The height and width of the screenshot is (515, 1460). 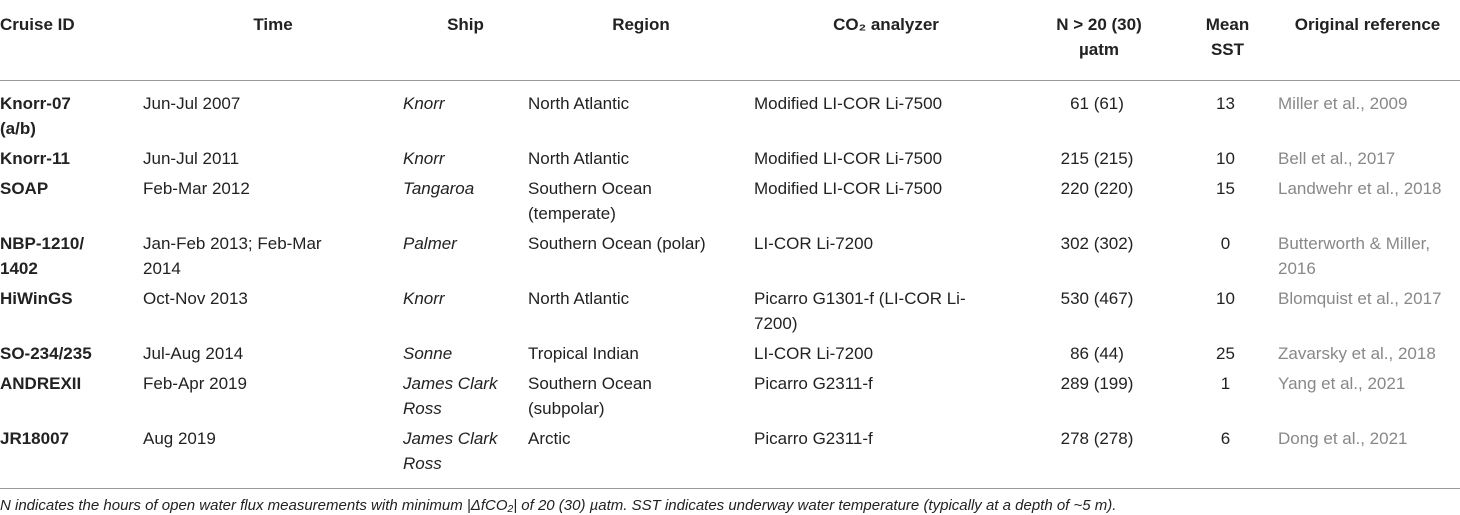 I want to click on table-cell: Blomquist et al., 2017, so click(x=1360, y=298).